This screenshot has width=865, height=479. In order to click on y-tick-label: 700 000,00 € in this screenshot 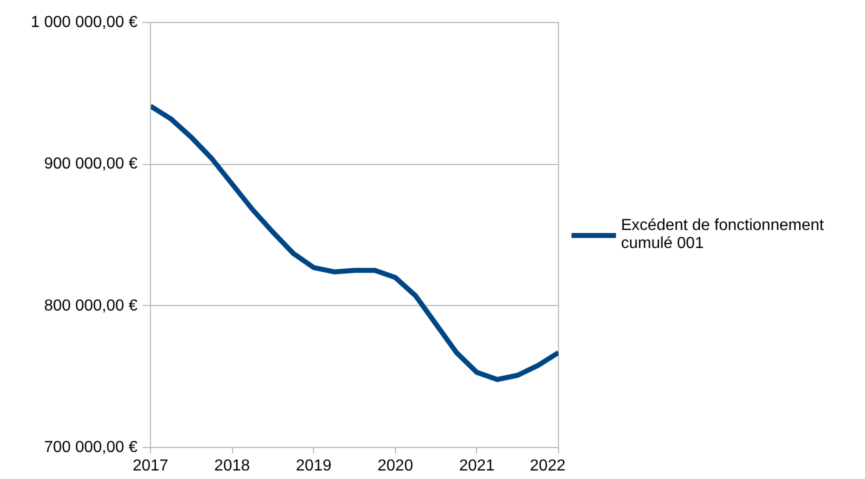, I will do `click(91, 447)`.